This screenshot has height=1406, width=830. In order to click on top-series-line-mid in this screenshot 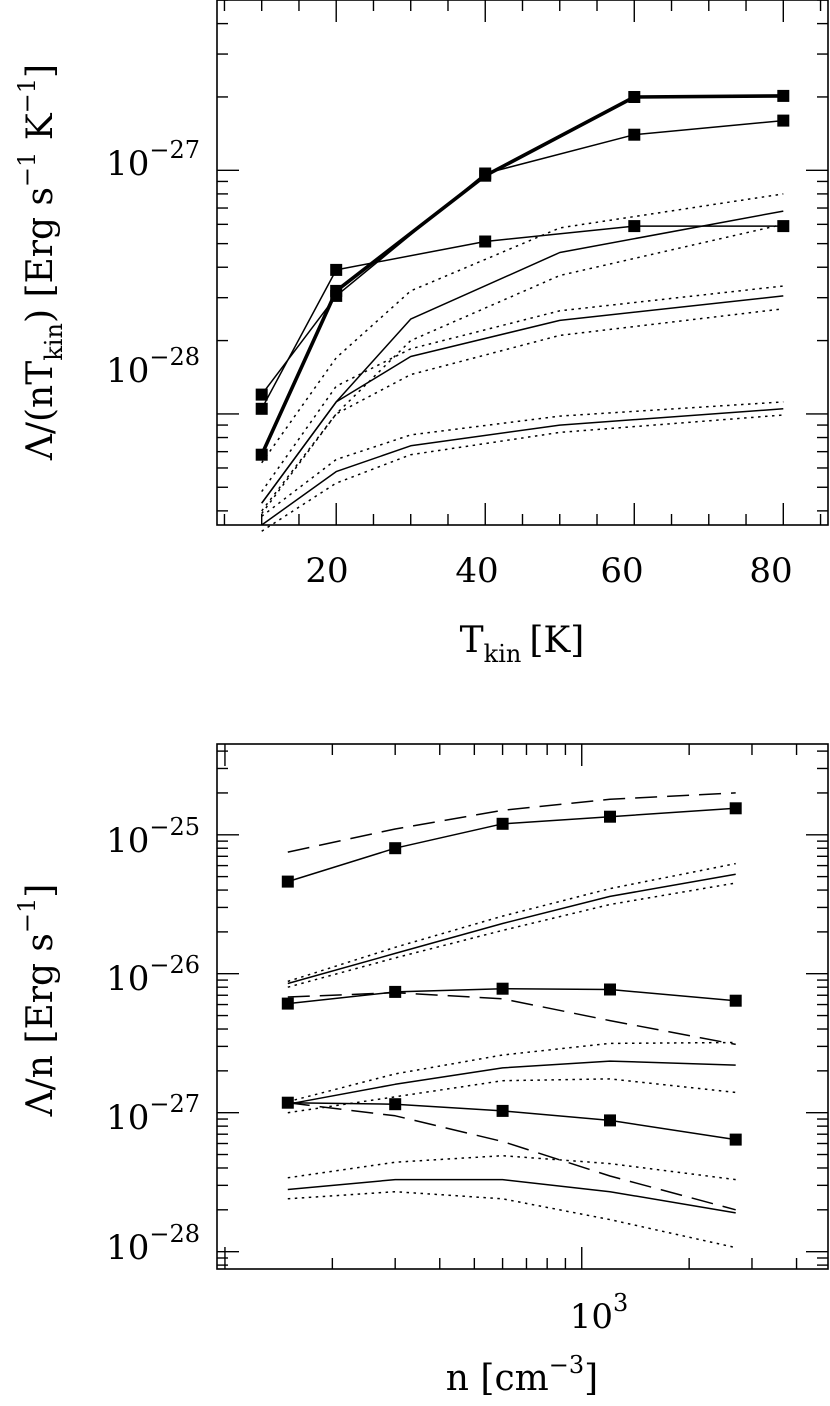, I will do `click(522, 399)`.